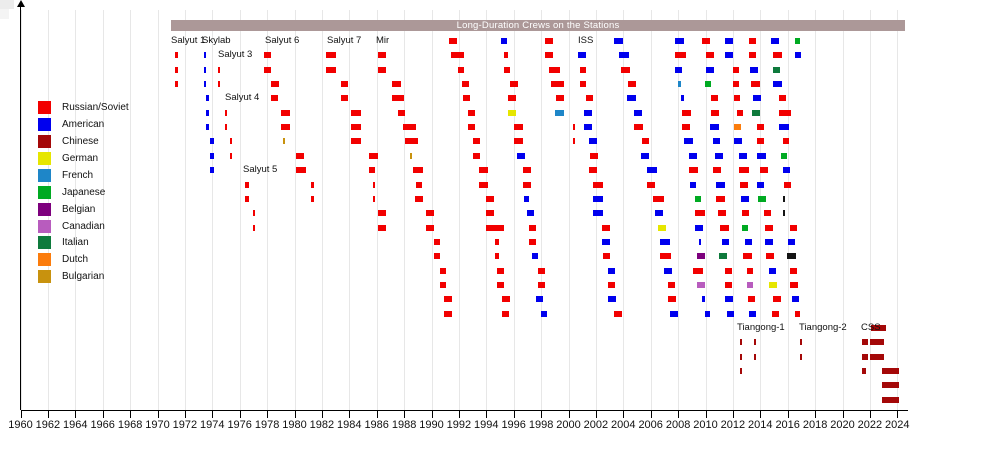 Image resolution: width=1000 pixels, height=450 pixels. Describe the element at coordinates (48, 425) in the screenshot. I see `axis-tick-label: 1962` at that location.